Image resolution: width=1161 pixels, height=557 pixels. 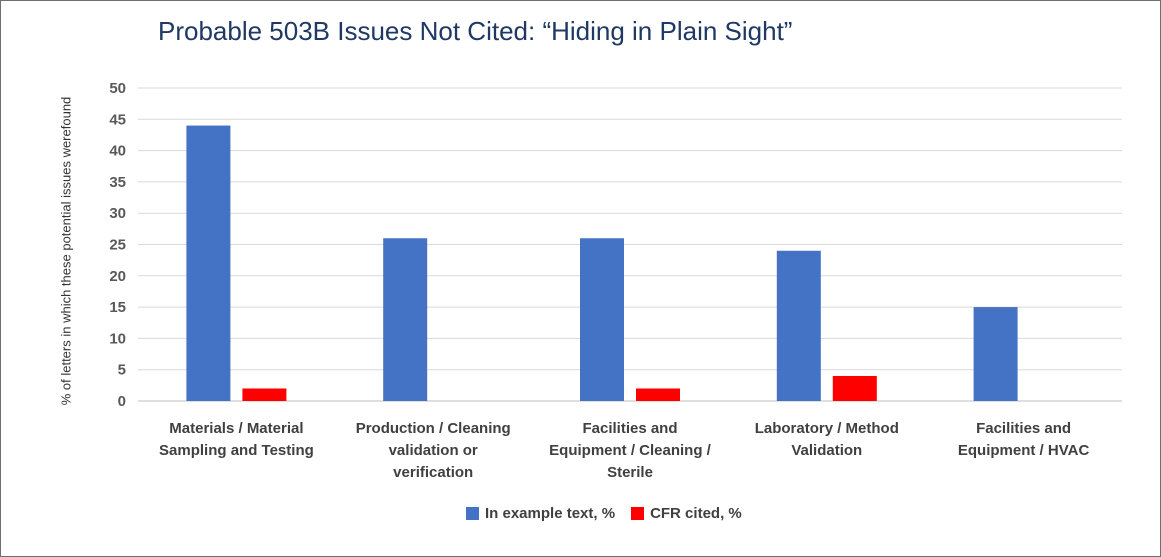 I want to click on x-category-label: Production / Cleaning, so click(x=433, y=428).